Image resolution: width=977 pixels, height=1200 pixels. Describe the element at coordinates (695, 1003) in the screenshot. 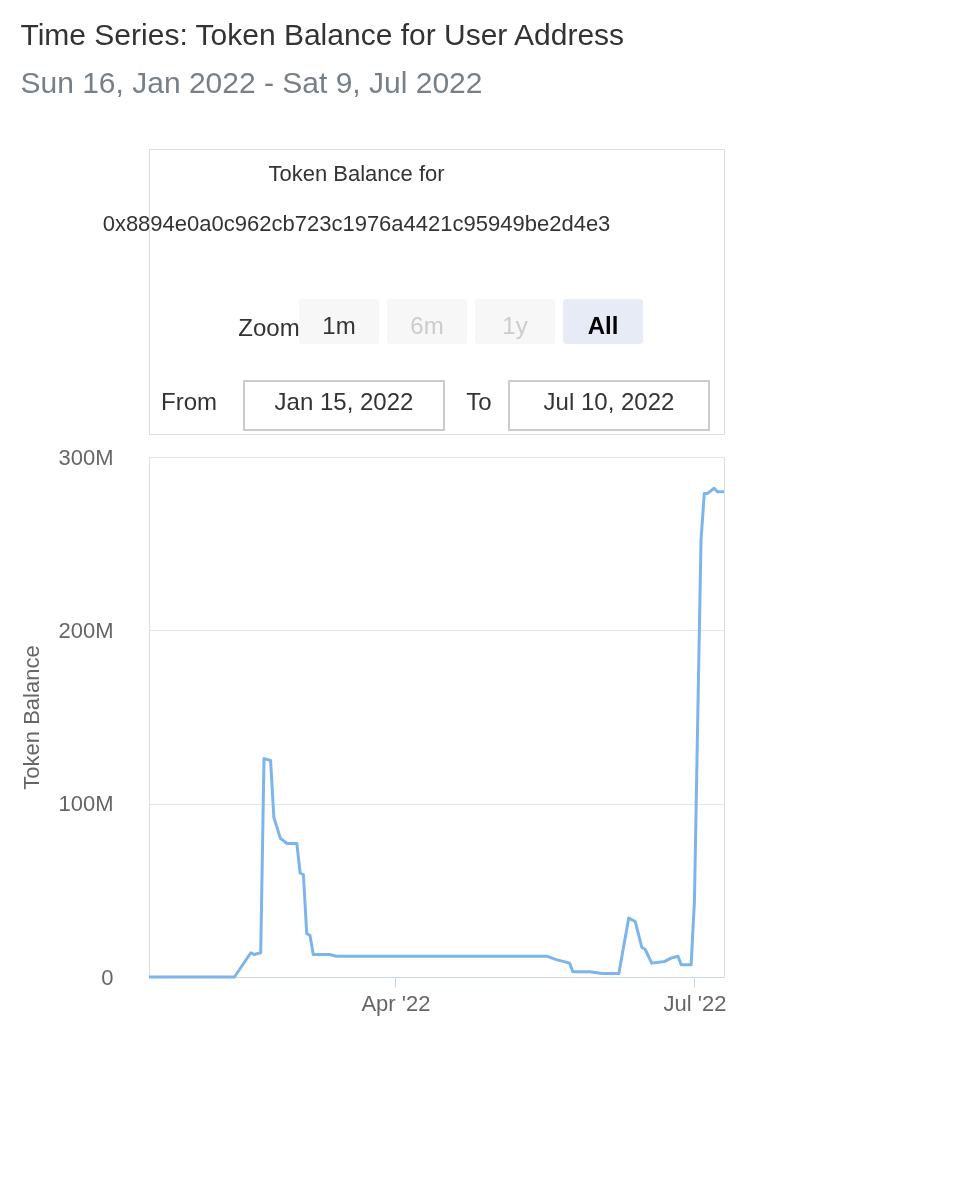

I see `x-tick-label: Jul '22` at that location.